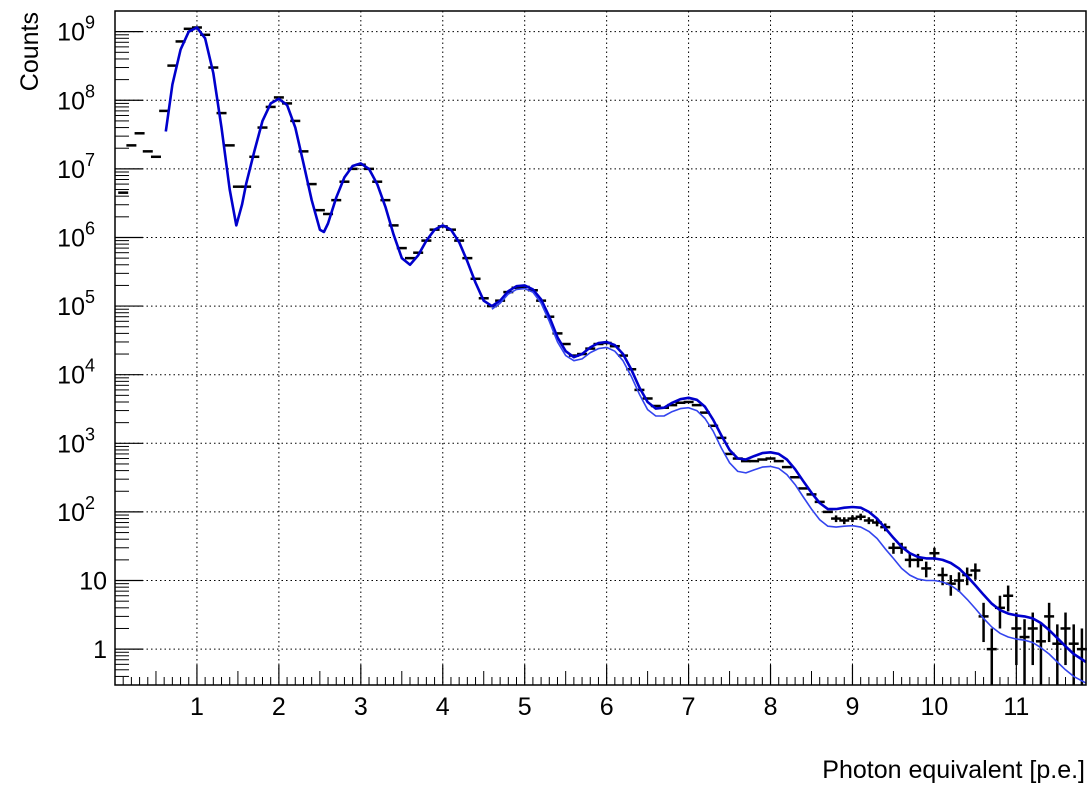 This screenshot has height=787, width=1089. What do you see at coordinates (90, 434) in the screenshot?
I see `y-tick-exponent: 3` at bounding box center [90, 434].